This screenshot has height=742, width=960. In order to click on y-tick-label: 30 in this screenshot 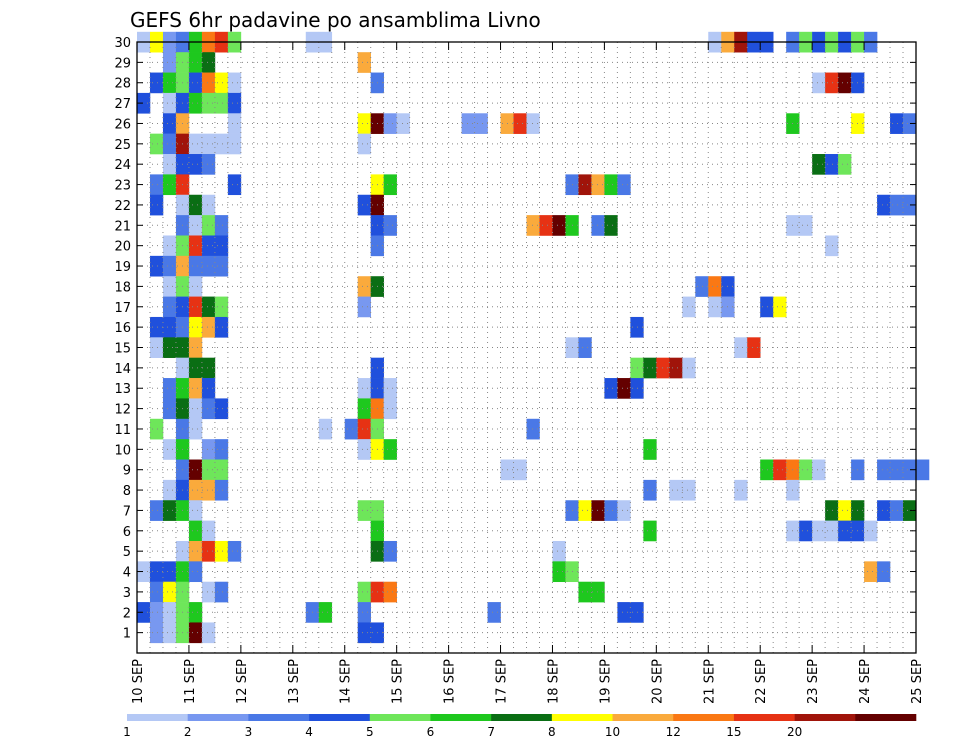, I will do `click(122, 43)`.